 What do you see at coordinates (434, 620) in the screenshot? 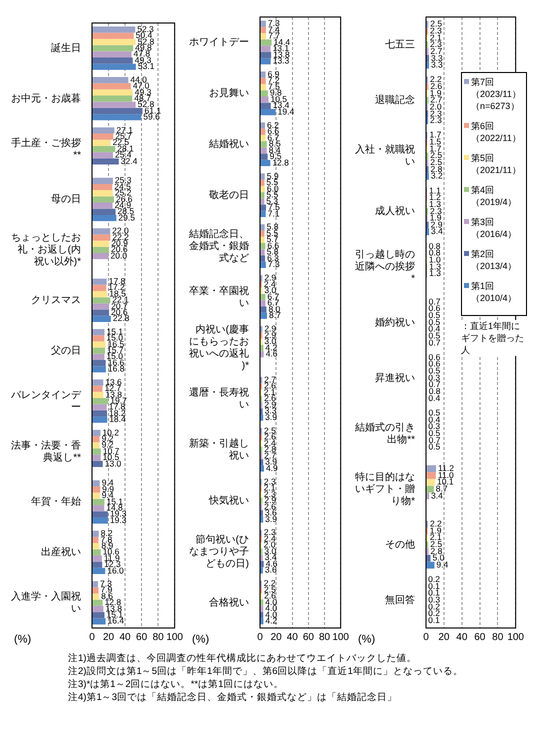
I see `data-label: 0.1` at bounding box center [434, 620].